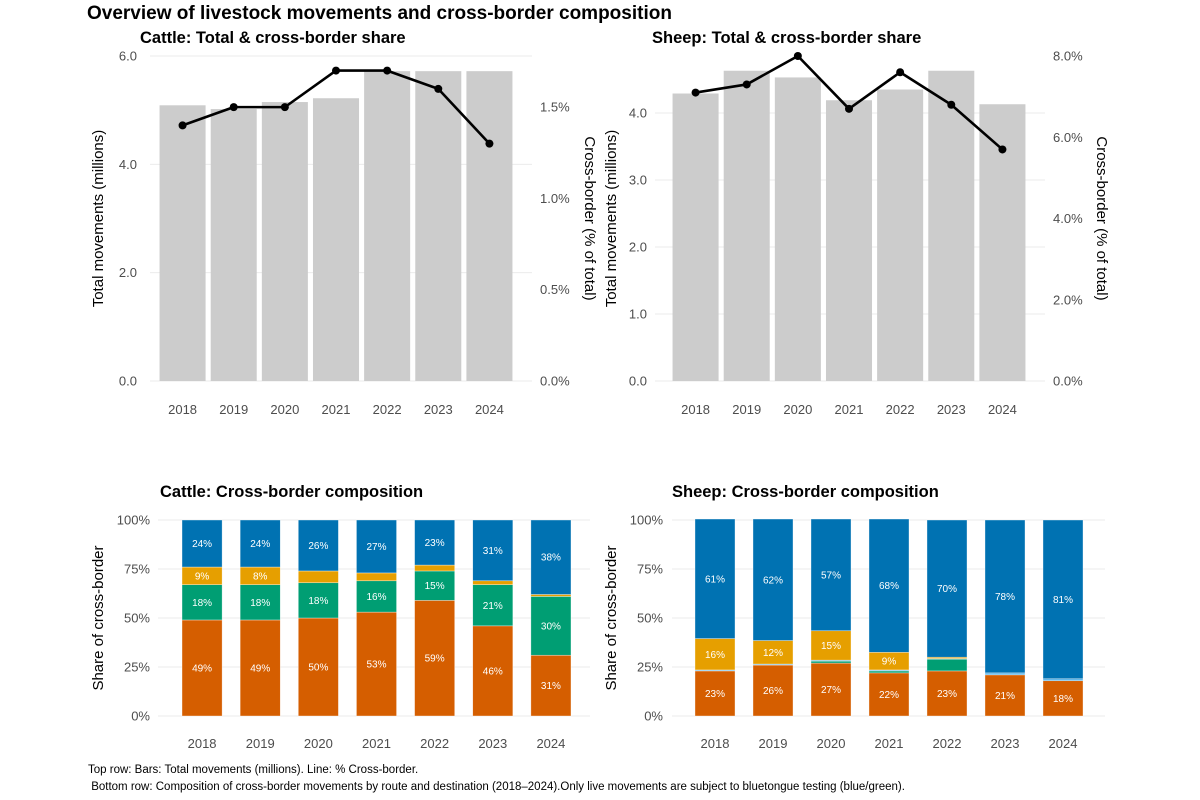 This screenshot has height=800, width=1200. What do you see at coordinates (746, 225) in the screenshot?
I see `sheep-total-bar-2019` at bounding box center [746, 225].